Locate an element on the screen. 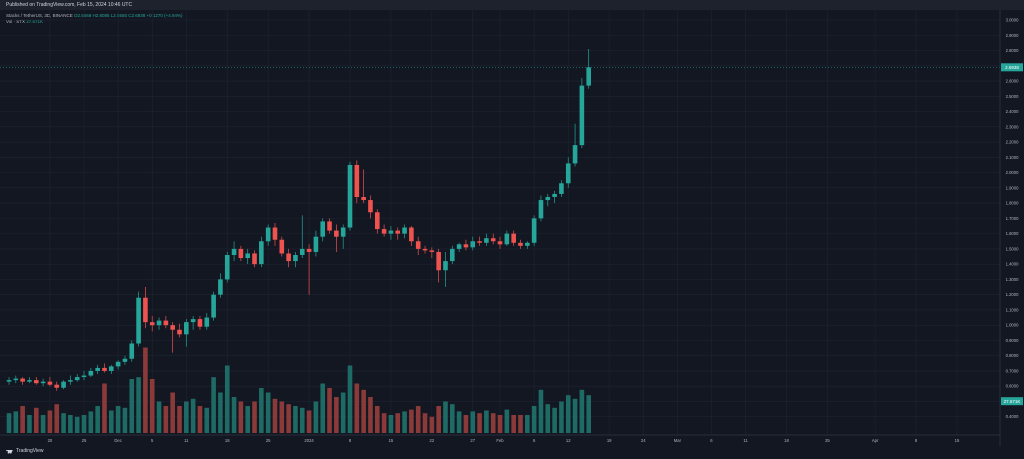 Image resolution: width=1024 pixels, height=459 pixels. time-tick-label: 11 is located at coordinates (186, 440).